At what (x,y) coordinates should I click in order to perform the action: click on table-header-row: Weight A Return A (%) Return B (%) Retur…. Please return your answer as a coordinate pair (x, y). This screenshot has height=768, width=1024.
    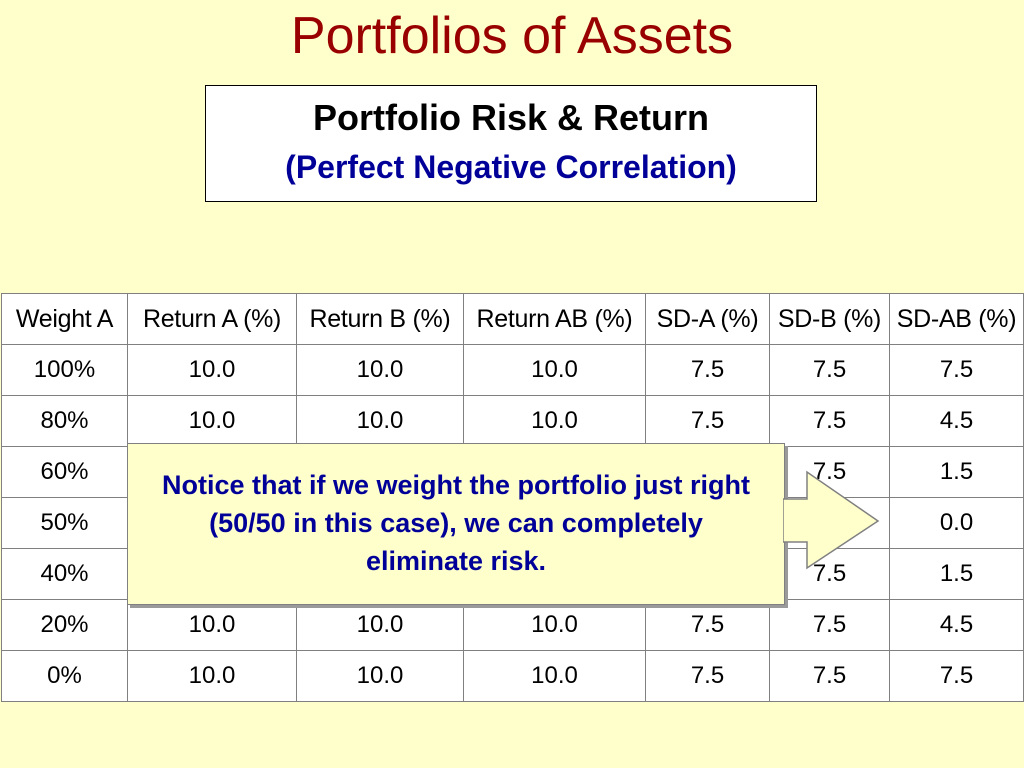
    Looking at the image, I should click on (512, 319).